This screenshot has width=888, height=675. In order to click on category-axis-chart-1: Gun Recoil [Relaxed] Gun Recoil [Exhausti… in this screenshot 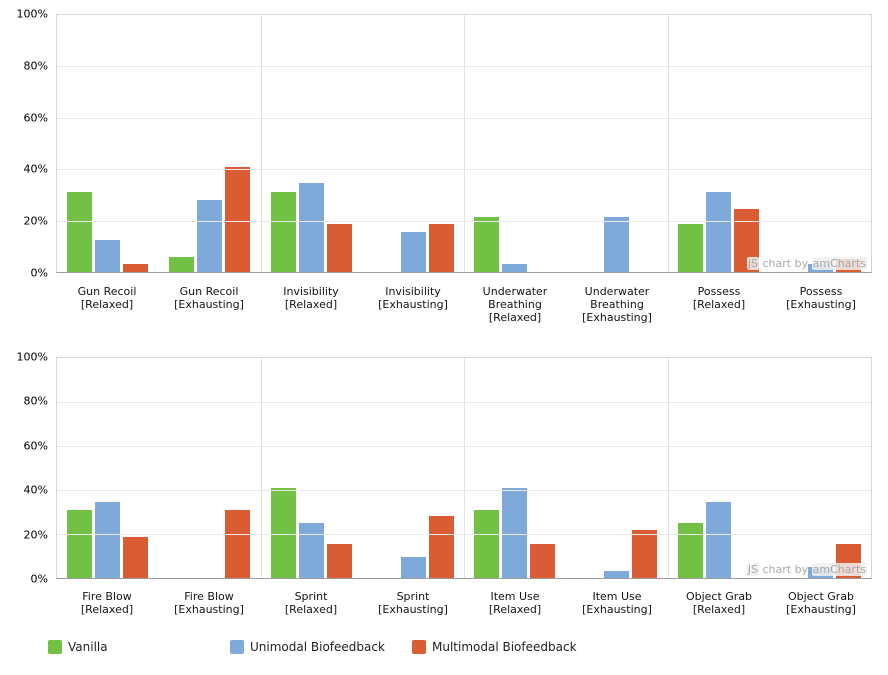, I will do `click(464, 304)`.